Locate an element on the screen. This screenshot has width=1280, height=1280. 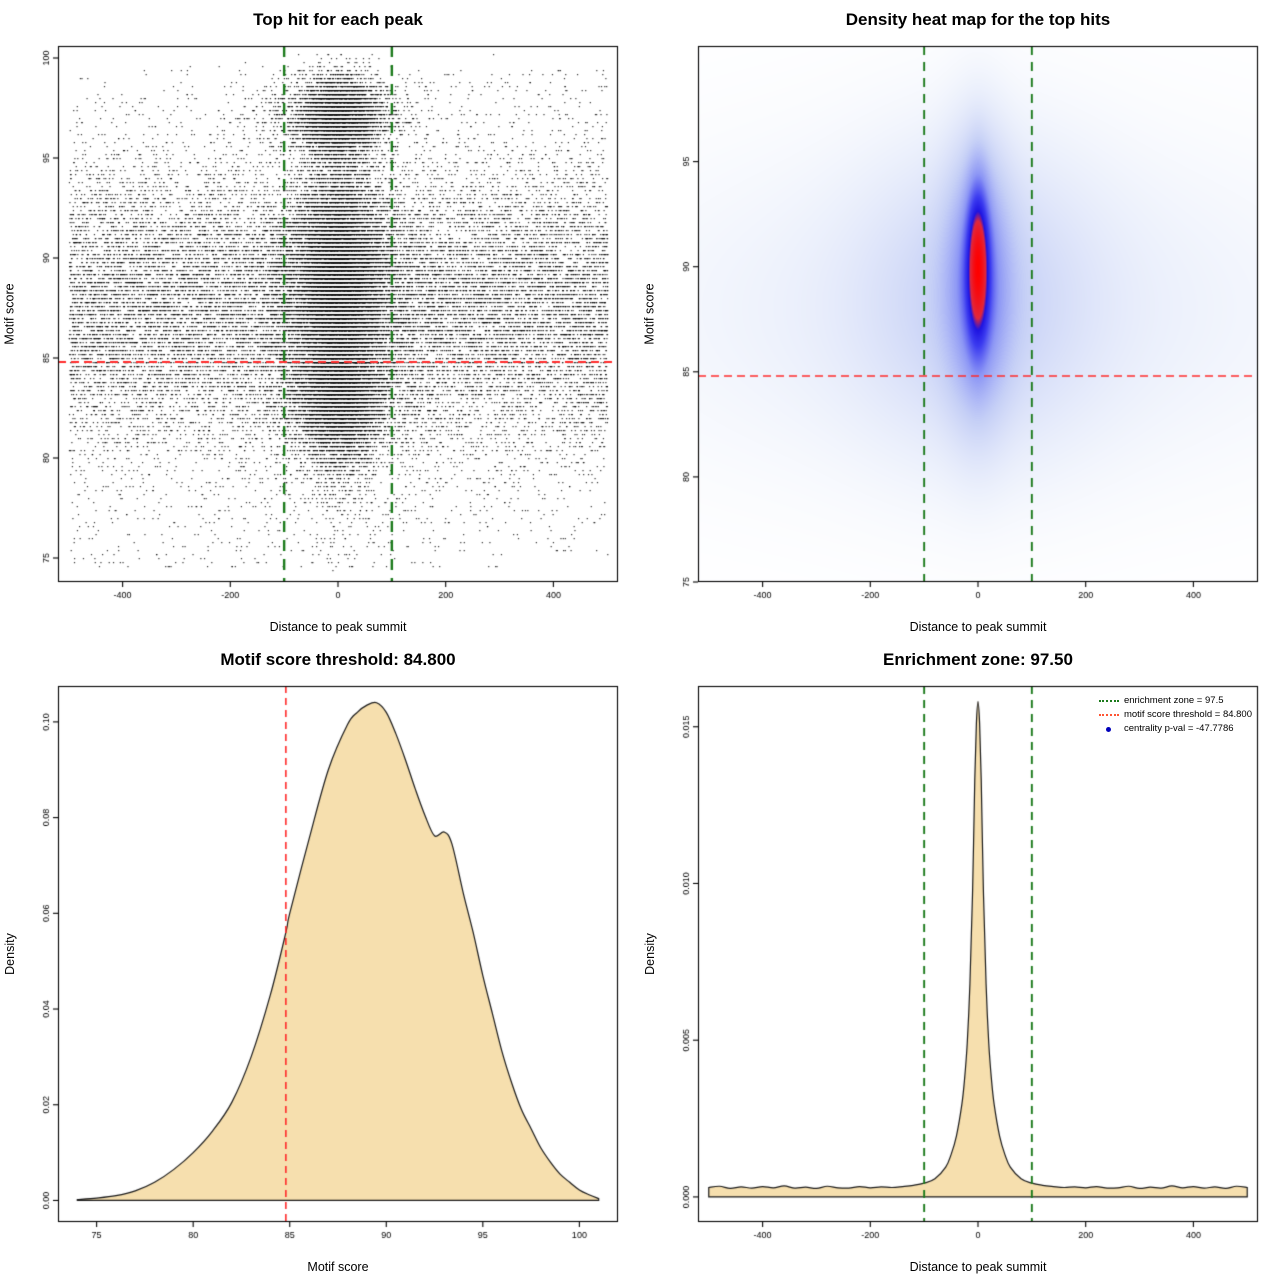
point-icon is located at coordinates (1108, 729).